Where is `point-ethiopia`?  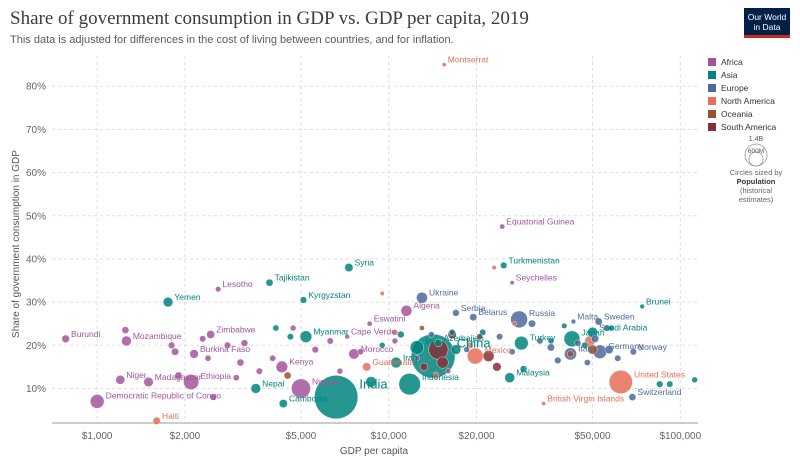 point-ethiopia is located at coordinates (191, 382).